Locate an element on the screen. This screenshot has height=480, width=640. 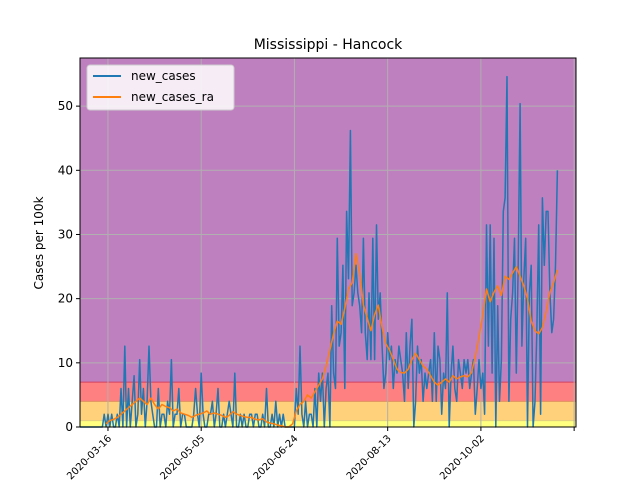
y-tick-label: 50 is located at coordinates (65, 106).